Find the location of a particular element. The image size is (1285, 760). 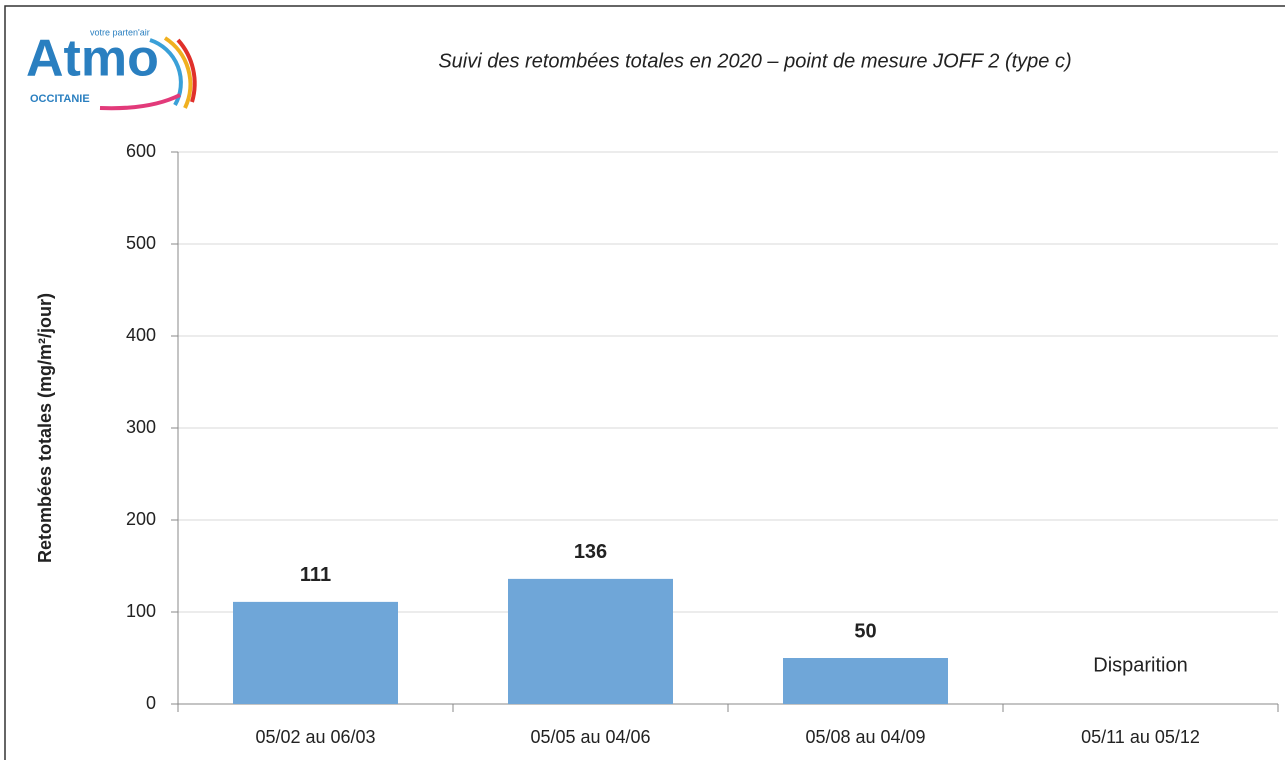

y-tick-label: 400 is located at coordinates (141, 335).